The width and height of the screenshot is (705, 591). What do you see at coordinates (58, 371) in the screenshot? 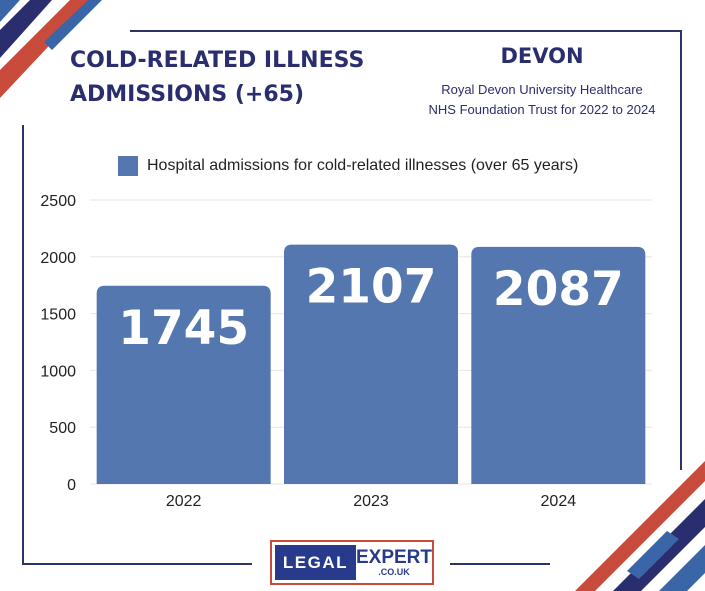
I see `y-tick-label: 1000` at bounding box center [58, 371].